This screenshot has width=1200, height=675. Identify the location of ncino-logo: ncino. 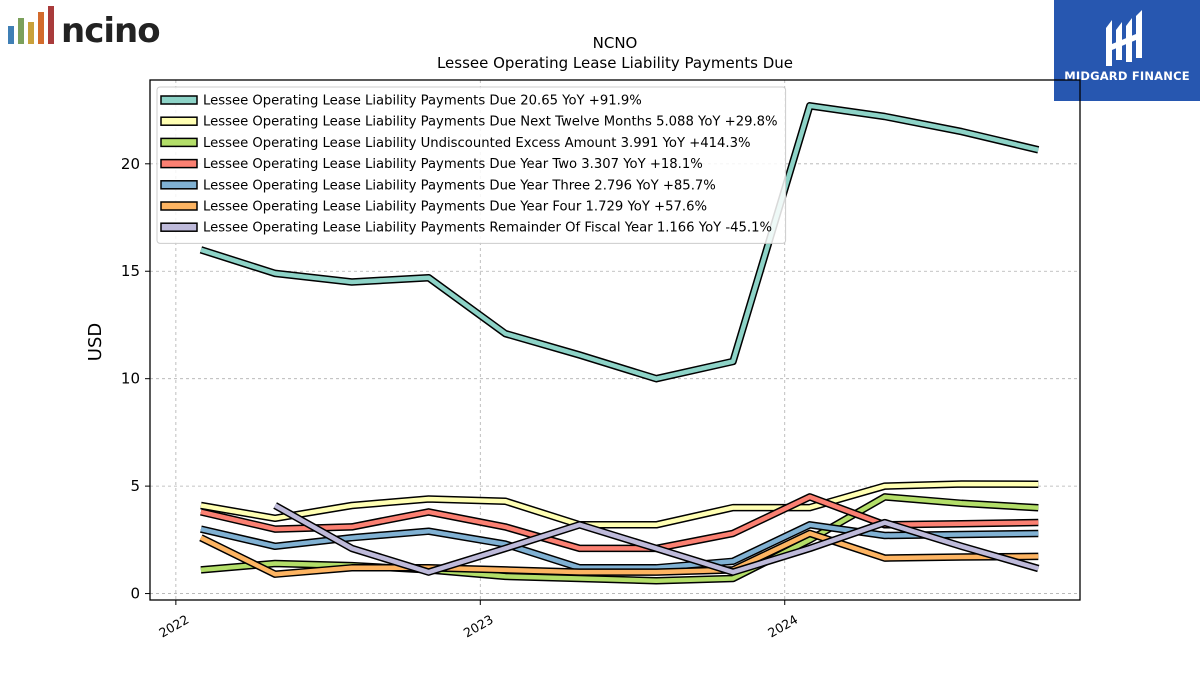
(86, 28).